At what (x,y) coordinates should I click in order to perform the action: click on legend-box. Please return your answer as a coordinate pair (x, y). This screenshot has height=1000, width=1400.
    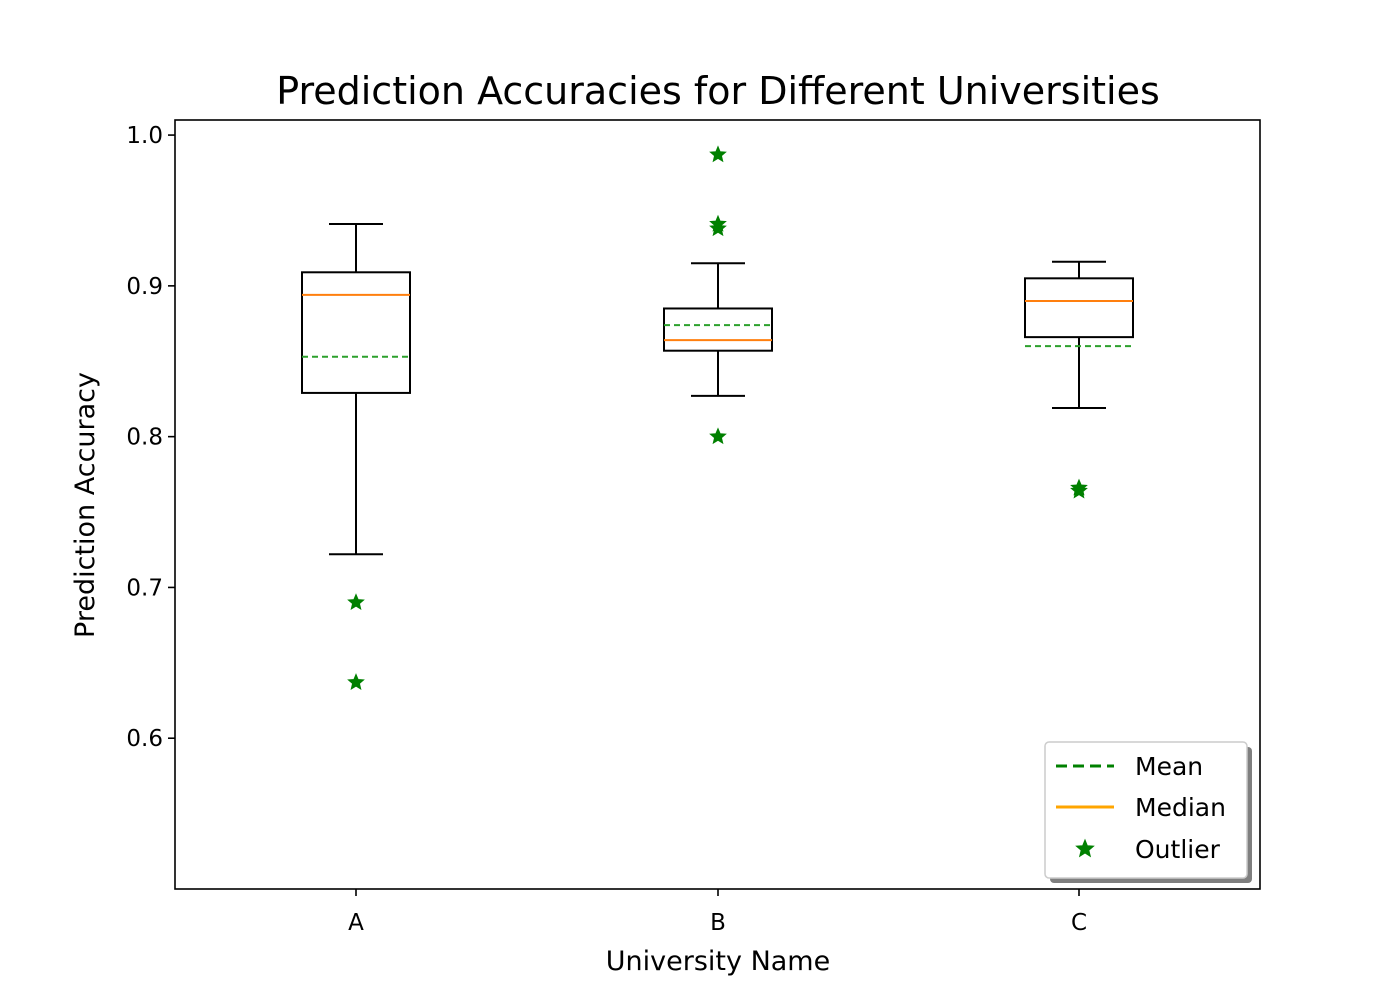
    Looking at the image, I should click on (1146, 810).